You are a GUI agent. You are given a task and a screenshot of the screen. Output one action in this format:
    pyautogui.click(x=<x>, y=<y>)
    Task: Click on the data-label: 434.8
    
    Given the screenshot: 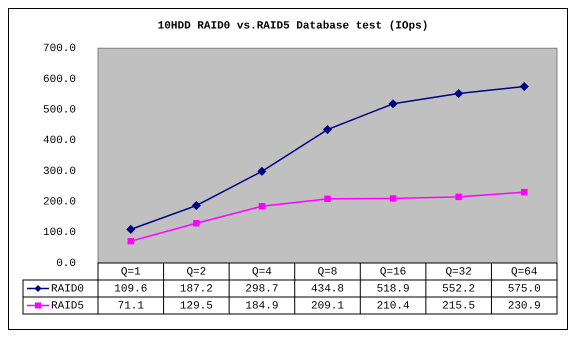 What is the action you would take?
    pyautogui.click(x=327, y=289)
    